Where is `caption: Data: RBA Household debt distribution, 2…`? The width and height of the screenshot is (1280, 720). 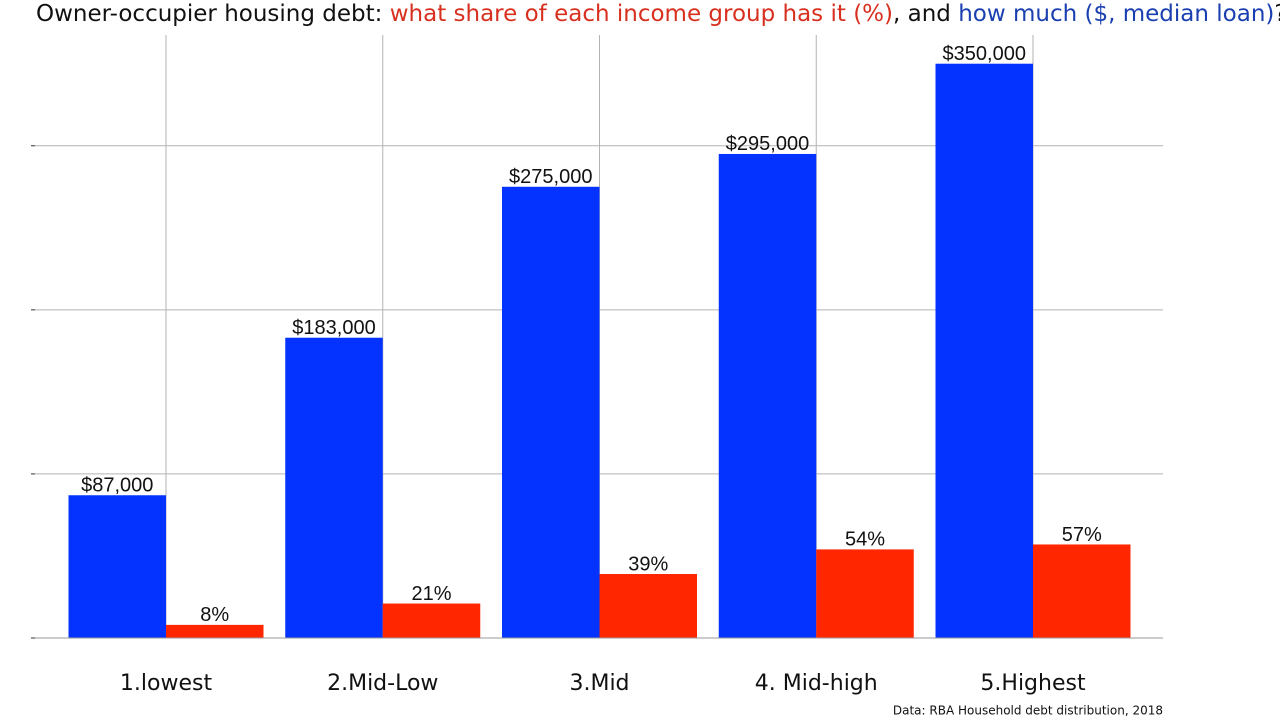 caption: Data: RBA Household debt distribution, 2… is located at coordinates (1028, 711).